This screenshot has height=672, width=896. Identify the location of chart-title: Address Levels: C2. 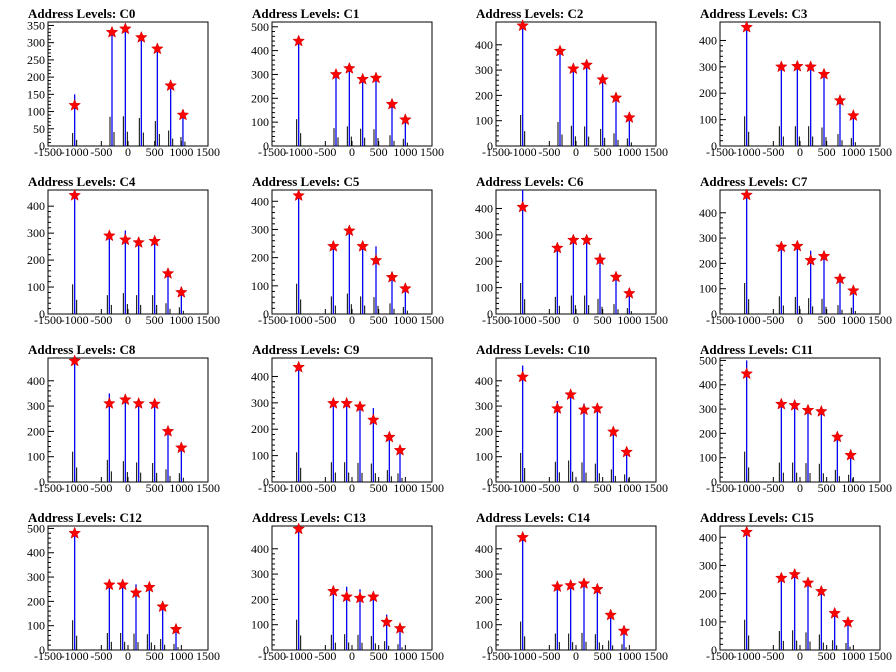
(530, 13).